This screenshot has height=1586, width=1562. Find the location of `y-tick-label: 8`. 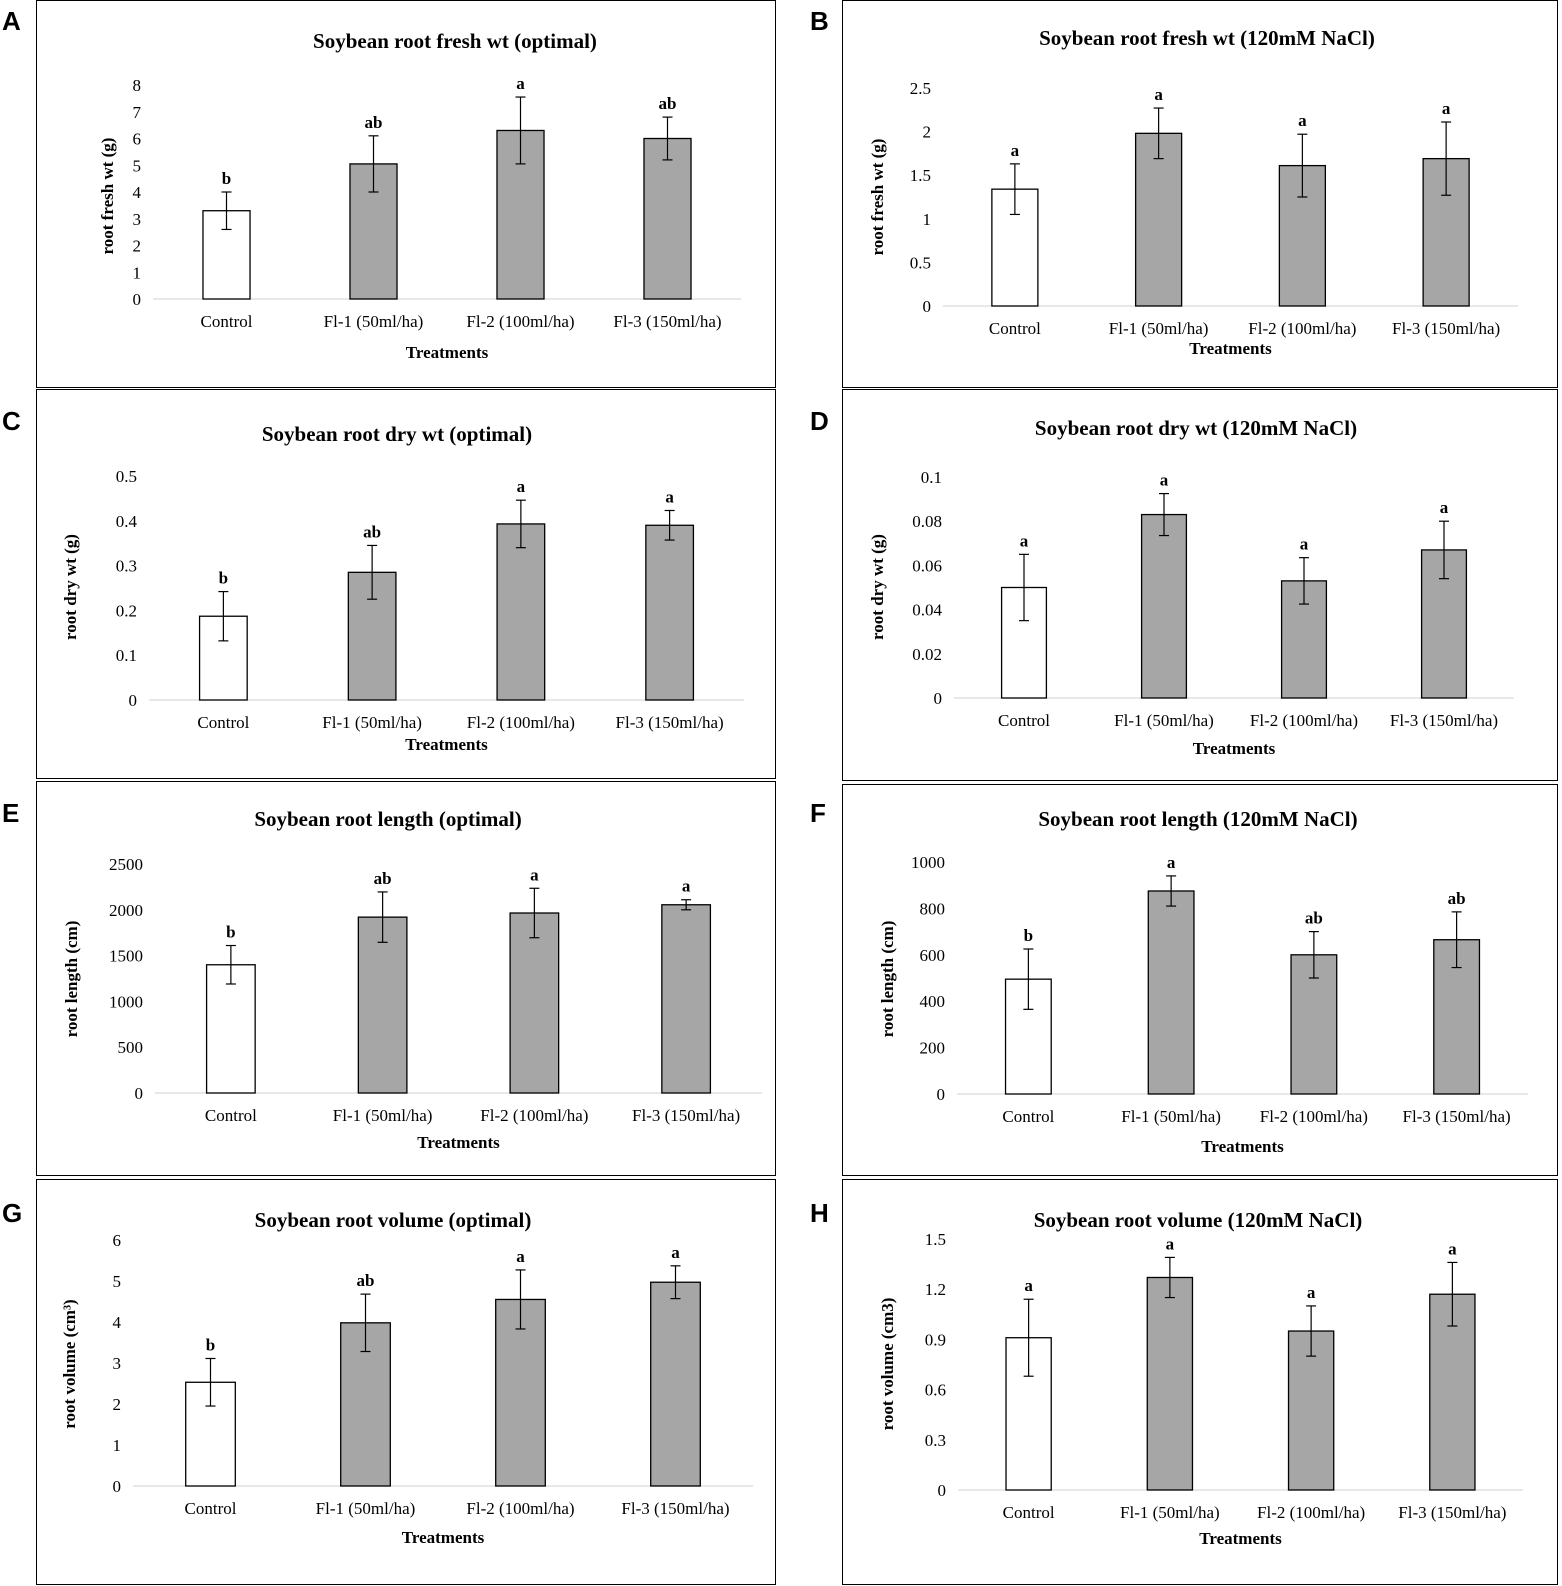

y-tick-label: 8 is located at coordinates (137, 85).